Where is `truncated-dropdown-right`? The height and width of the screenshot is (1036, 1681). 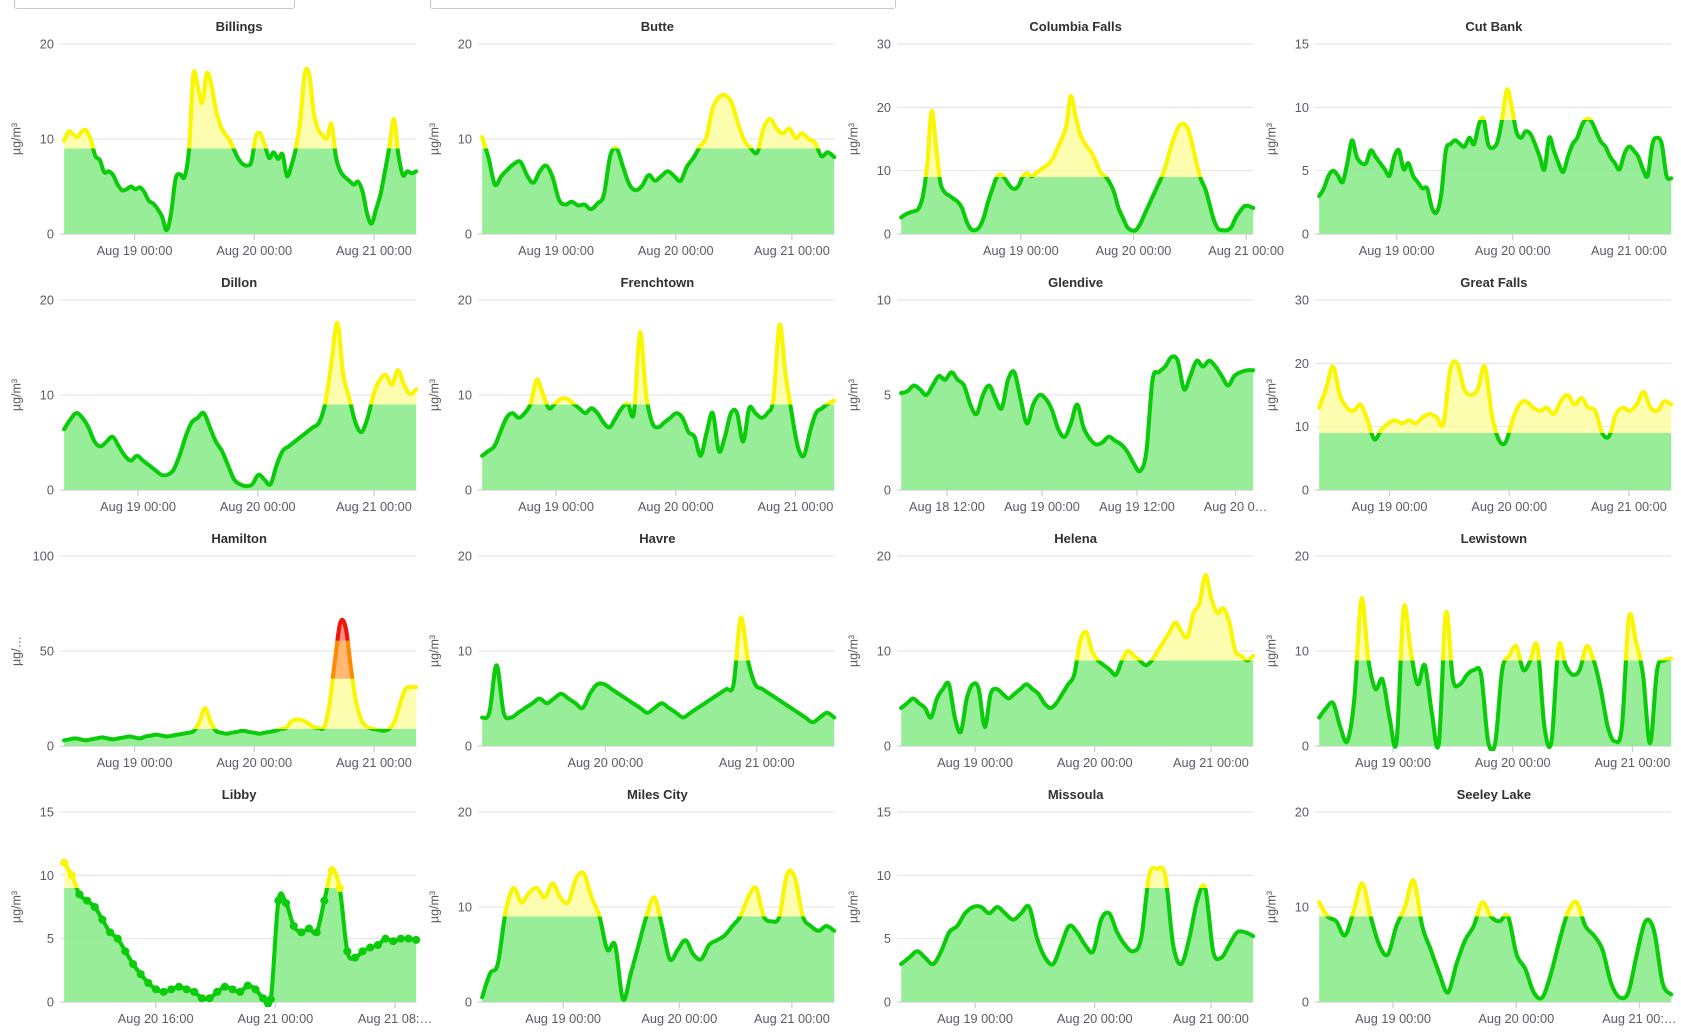 truncated-dropdown-right is located at coordinates (663, 4).